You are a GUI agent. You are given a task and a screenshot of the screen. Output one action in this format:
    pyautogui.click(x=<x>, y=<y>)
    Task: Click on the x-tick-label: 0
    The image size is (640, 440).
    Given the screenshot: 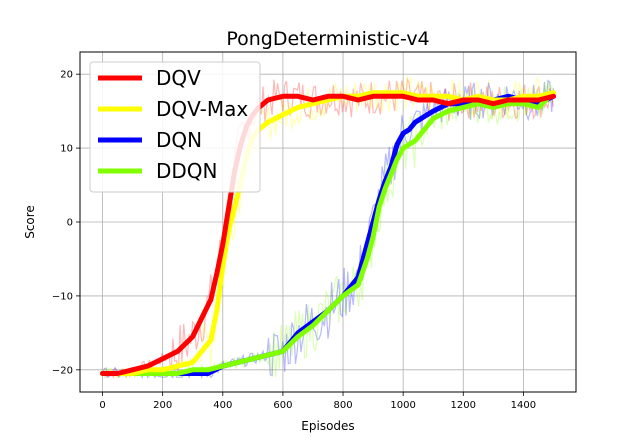 What is the action you would take?
    pyautogui.click(x=102, y=405)
    